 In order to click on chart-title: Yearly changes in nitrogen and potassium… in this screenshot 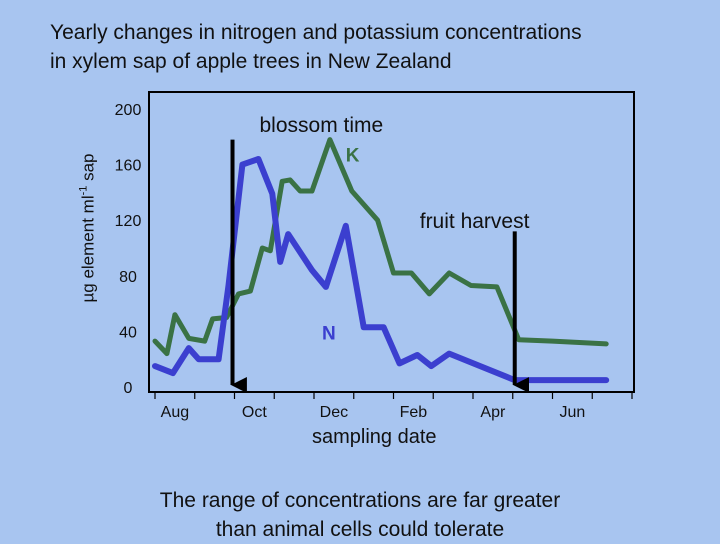, I will do `click(380, 47)`.